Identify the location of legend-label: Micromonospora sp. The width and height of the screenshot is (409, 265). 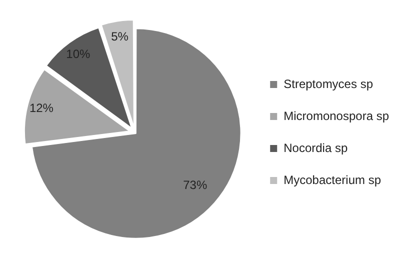
(337, 115).